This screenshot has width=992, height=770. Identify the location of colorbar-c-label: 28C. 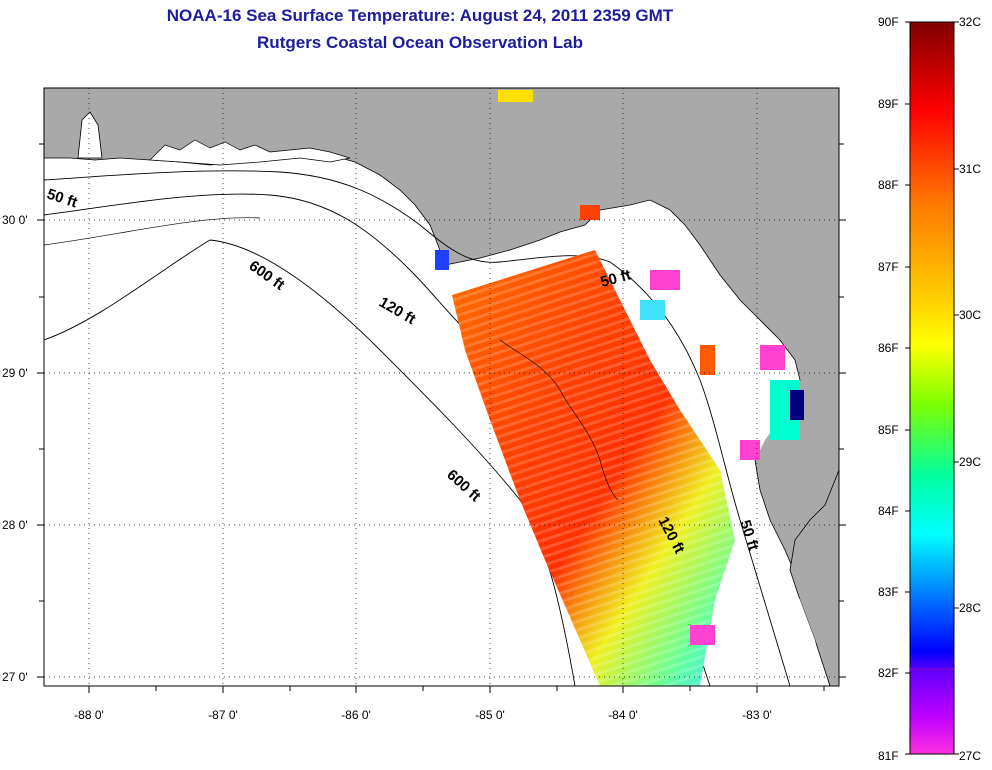
(970, 608).